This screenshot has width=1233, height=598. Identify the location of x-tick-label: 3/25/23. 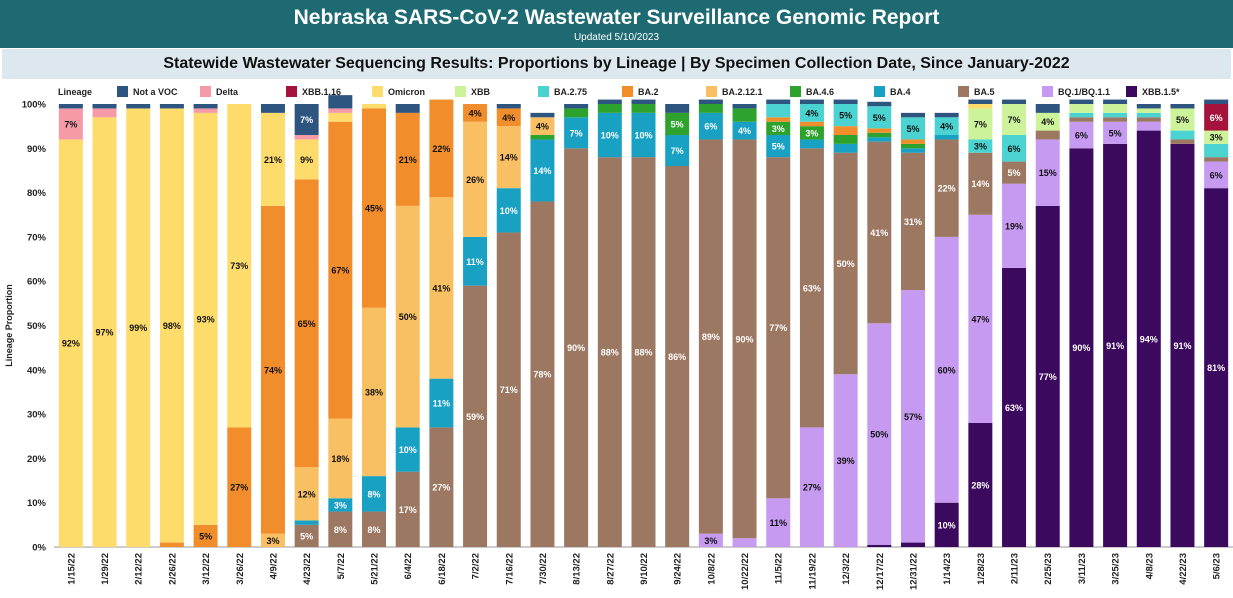
(1116, 569).